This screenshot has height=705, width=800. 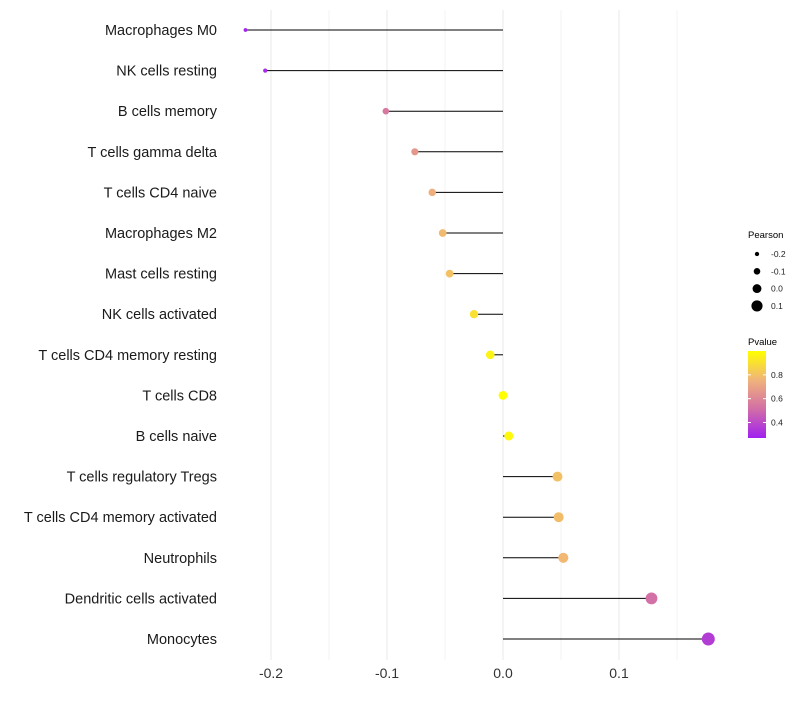 What do you see at coordinates (503, 673) in the screenshot?
I see `x-tick-label: 0.0` at bounding box center [503, 673].